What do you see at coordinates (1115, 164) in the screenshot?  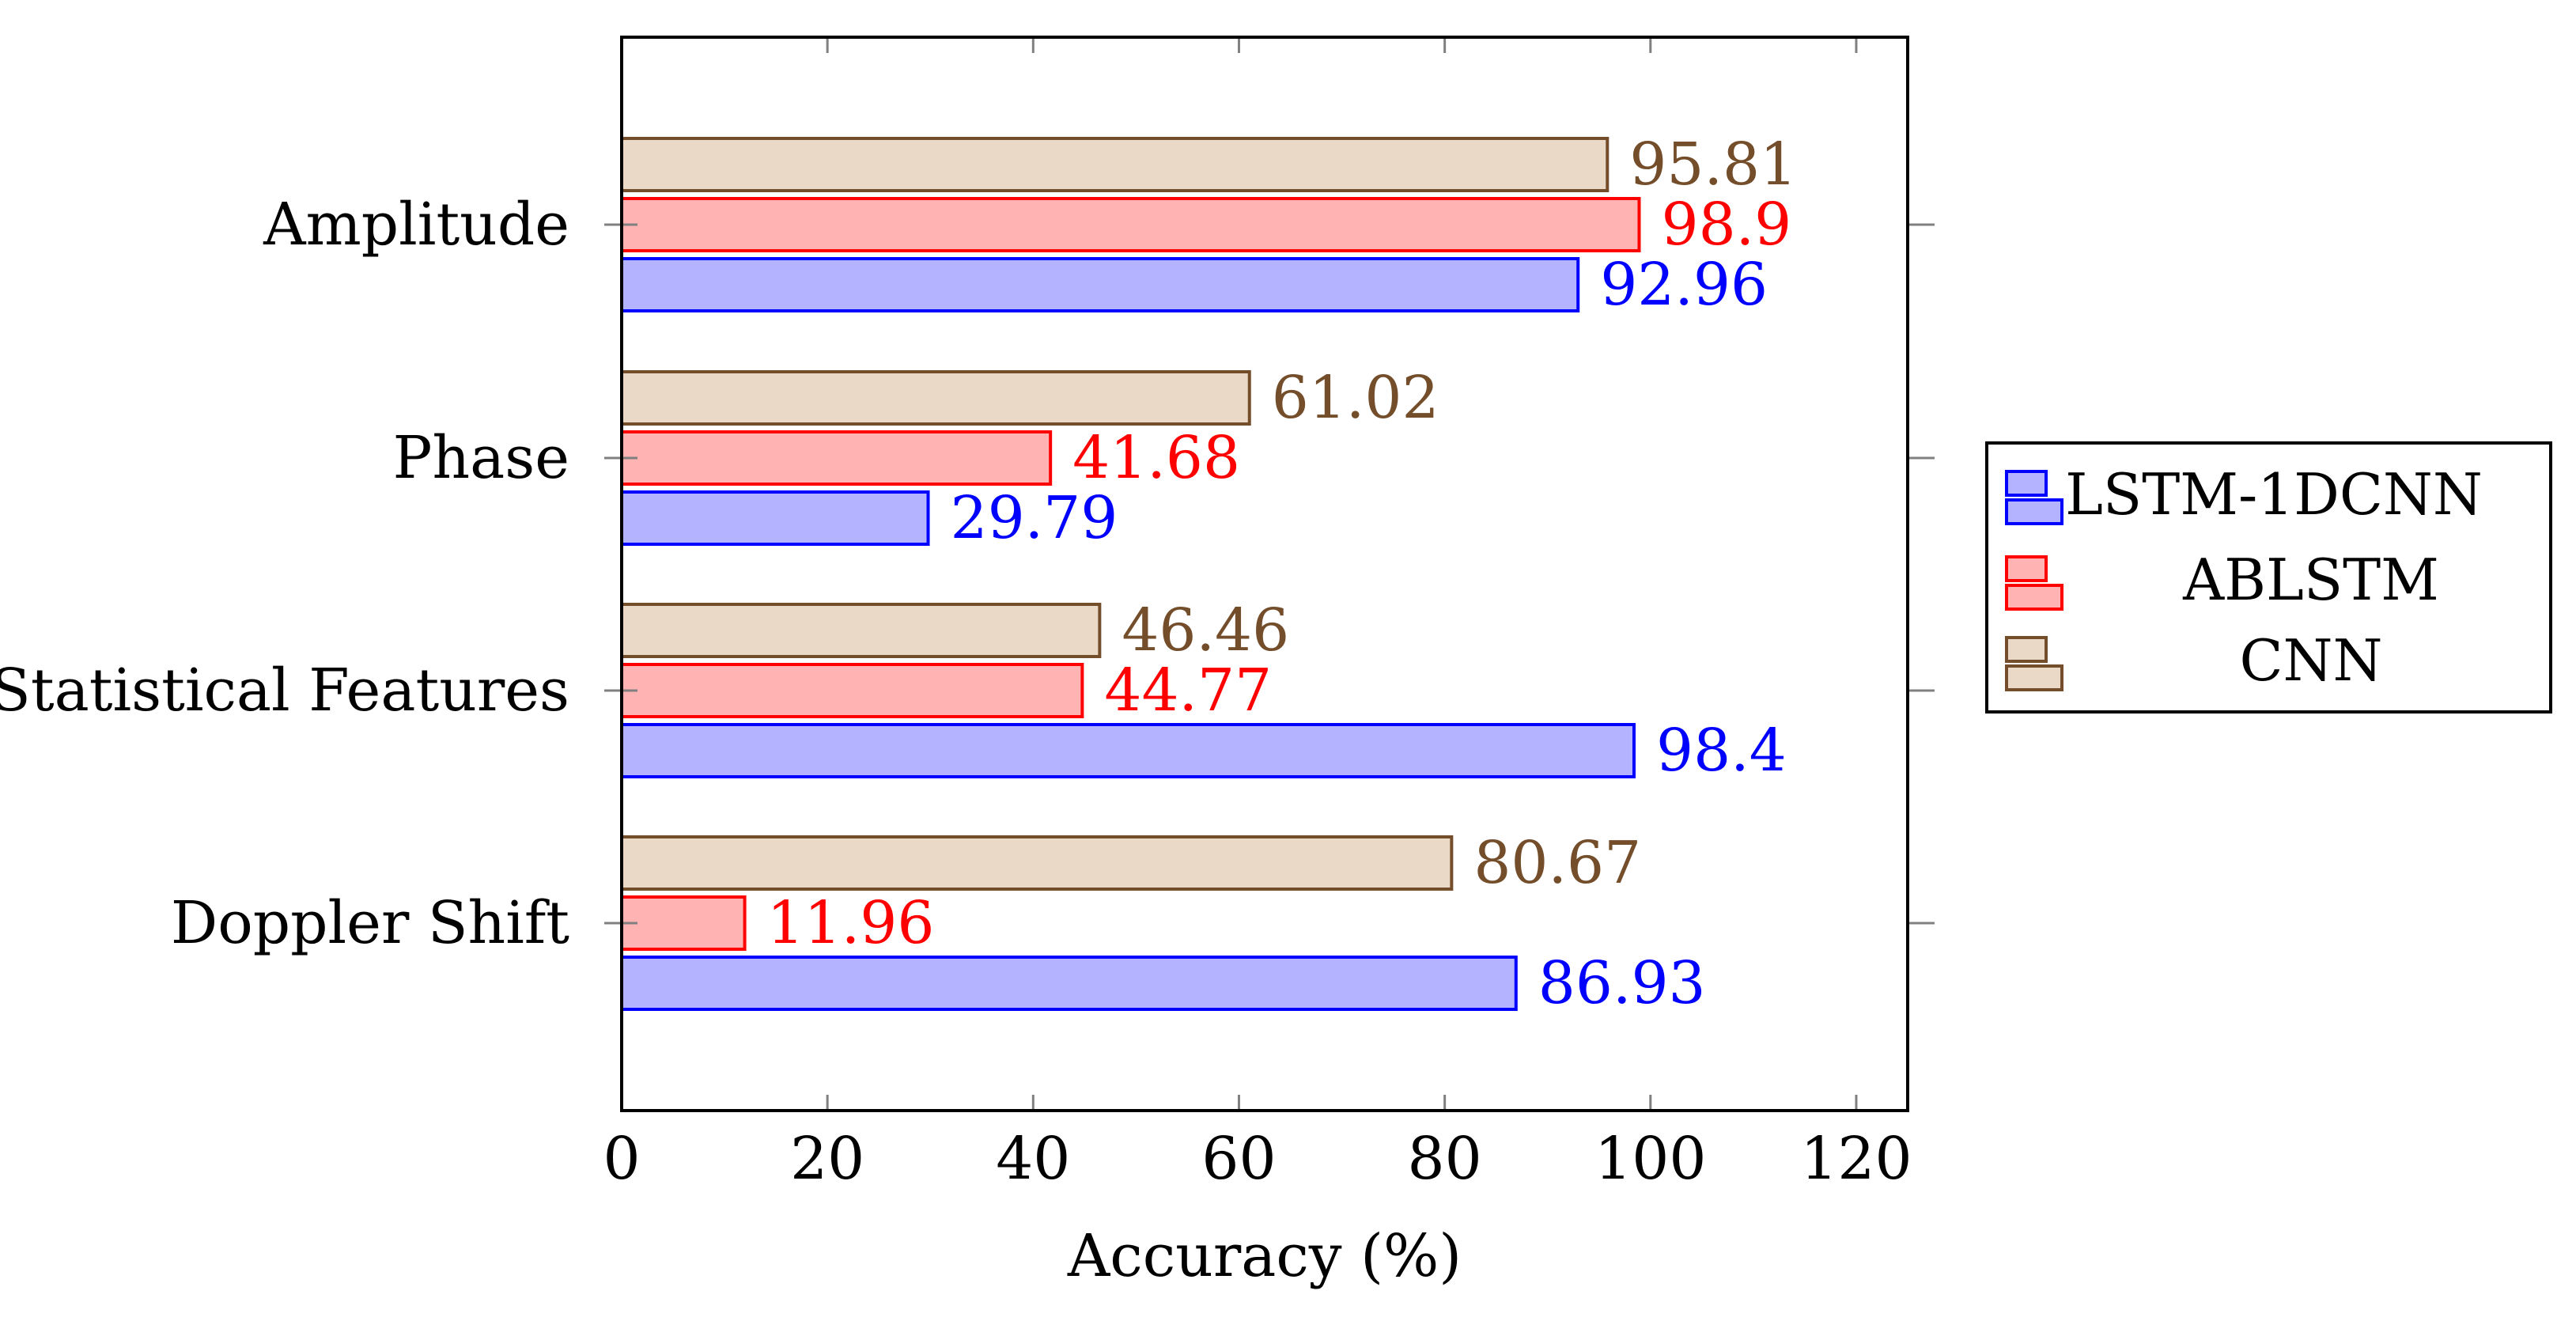 I see `bar-cnn-amplitude` at bounding box center [1115, 164].